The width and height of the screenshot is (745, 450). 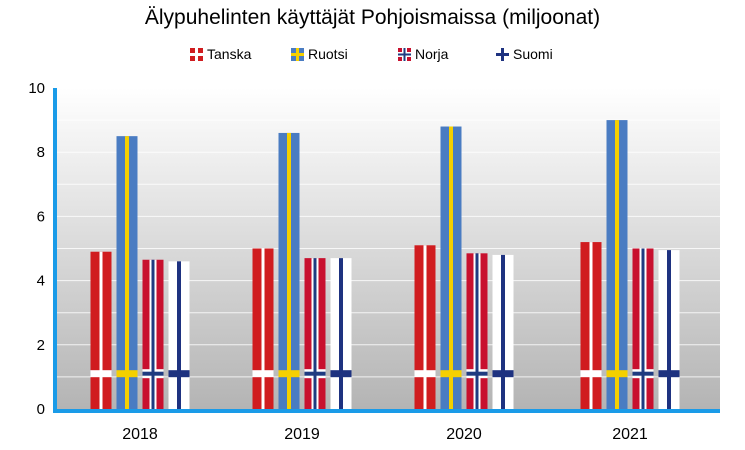 I want to click on y-tick-label: 4, so click(x=41, y=281).